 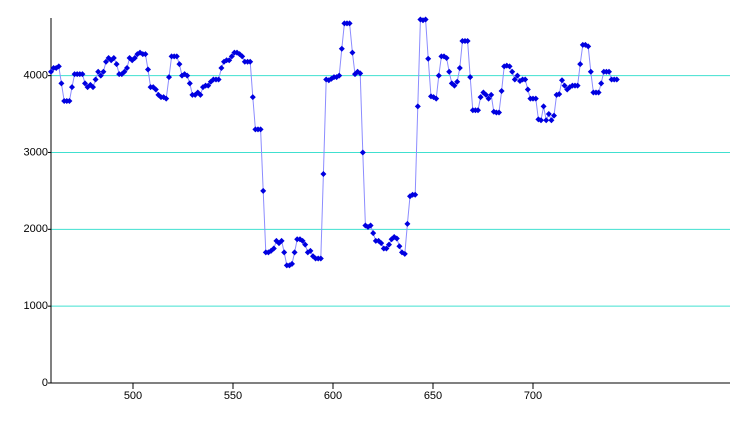 What do you see at coordinates (36, 152) in the screenshot?
I see `y-tick-label: 3000` at bounding box center [36, 152].